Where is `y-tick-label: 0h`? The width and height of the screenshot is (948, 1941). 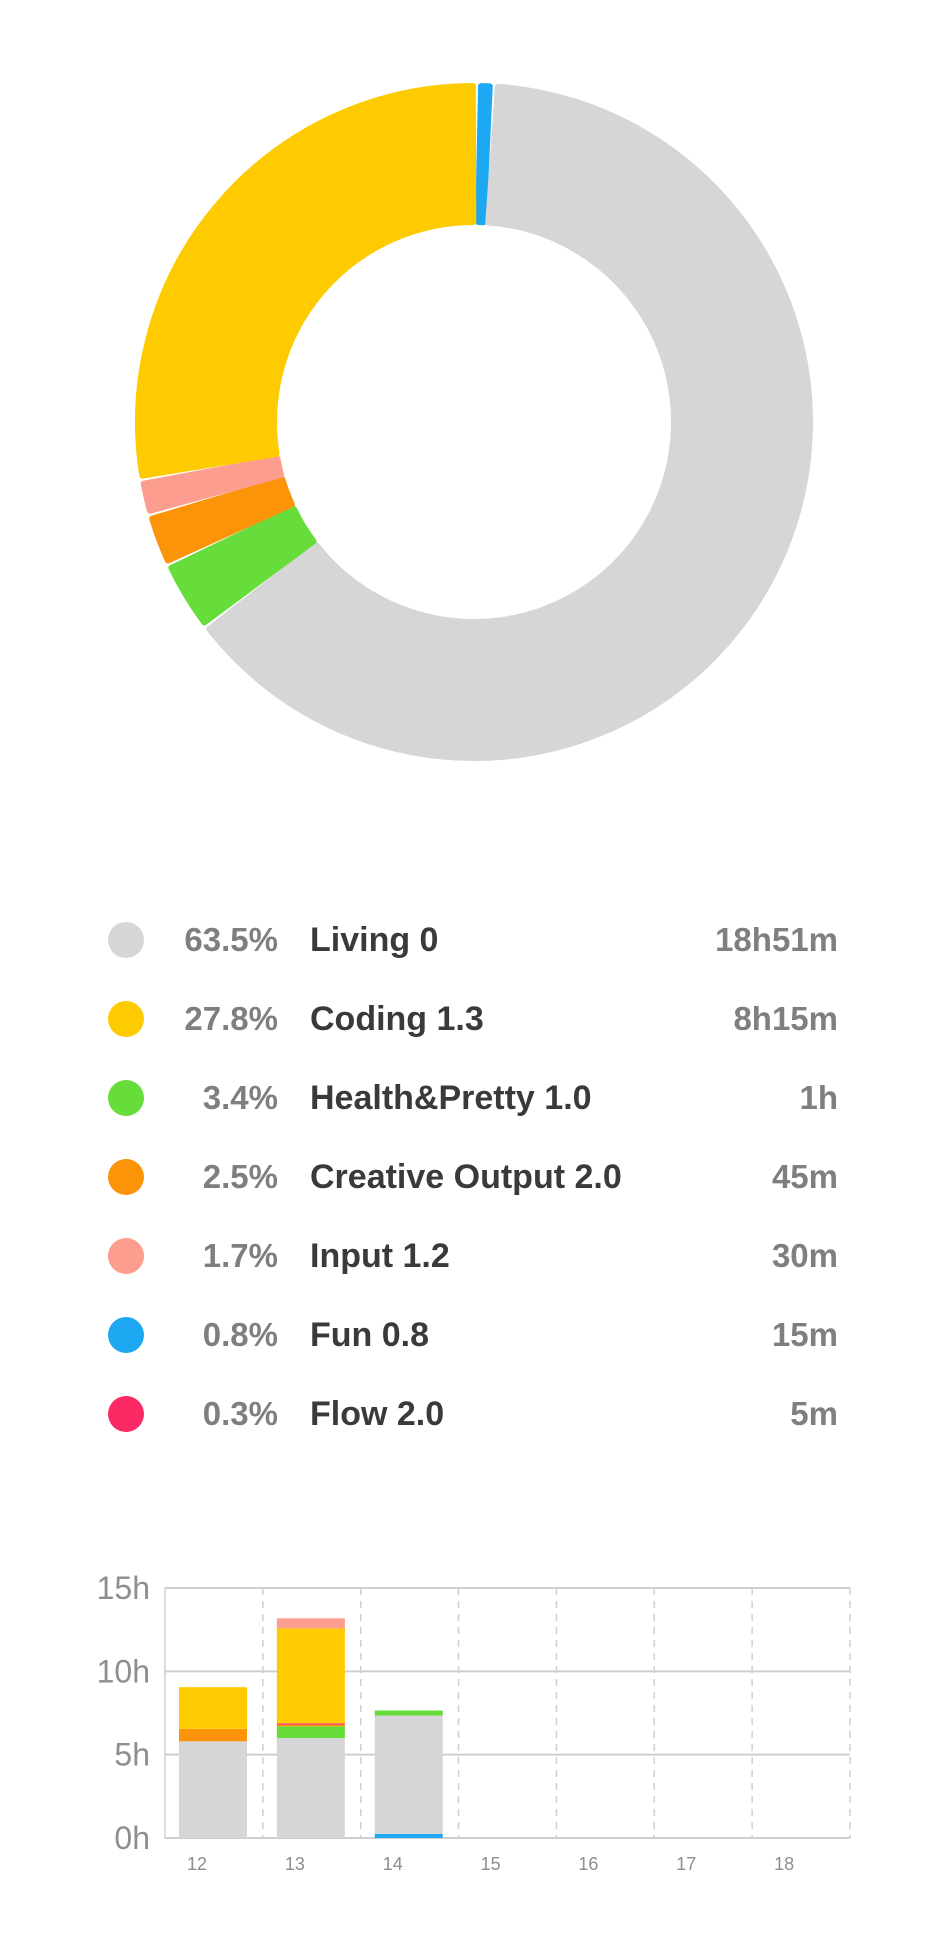
y-tick-label: 0h is located at coordinates (132, 1838).